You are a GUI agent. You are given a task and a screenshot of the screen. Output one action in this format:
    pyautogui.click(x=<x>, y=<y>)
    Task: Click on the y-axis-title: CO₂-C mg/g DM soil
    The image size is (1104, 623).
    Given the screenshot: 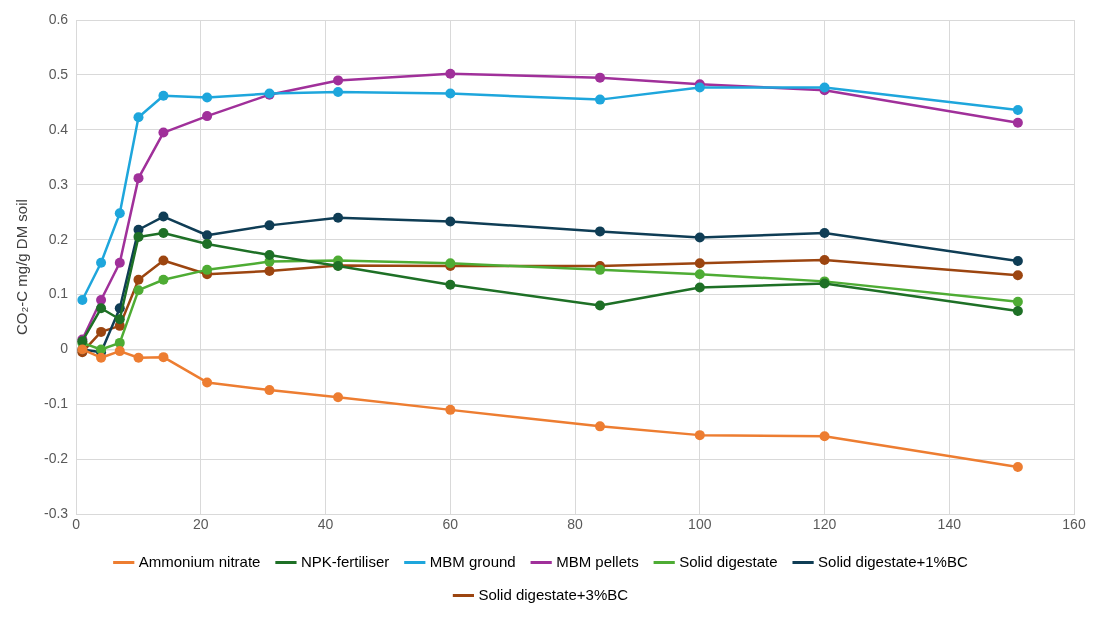 What is the action you would take?
    pyautogui.click(x=22, y=267)
    